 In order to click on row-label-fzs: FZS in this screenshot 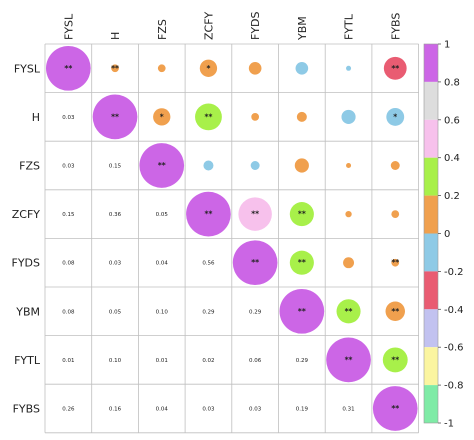, I will do `click(29, 166)`.